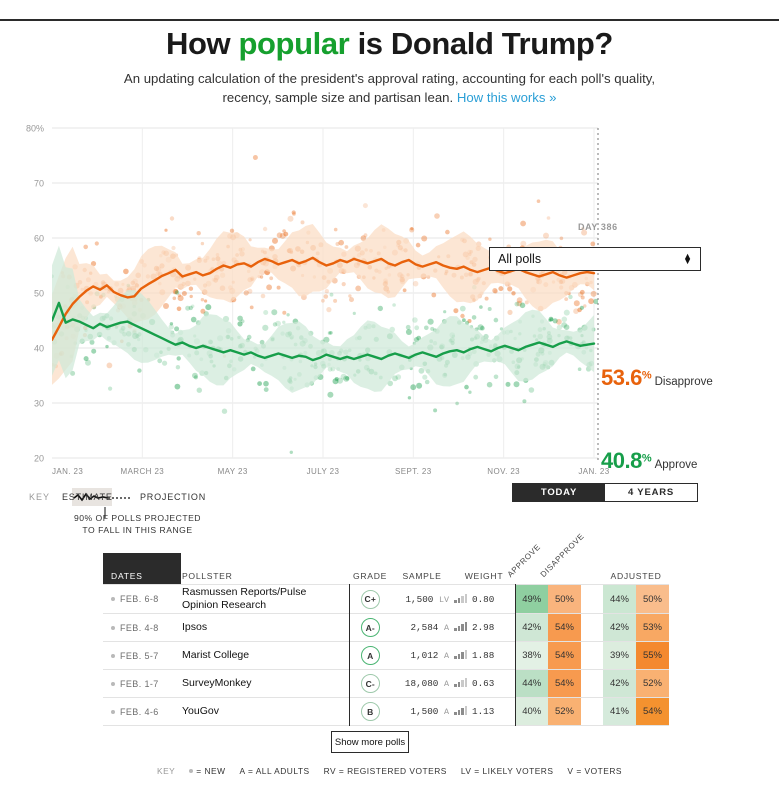 This screenshot has height=809, width=779. I want to click on column-header-grade: GRADE, so click(370, 576).